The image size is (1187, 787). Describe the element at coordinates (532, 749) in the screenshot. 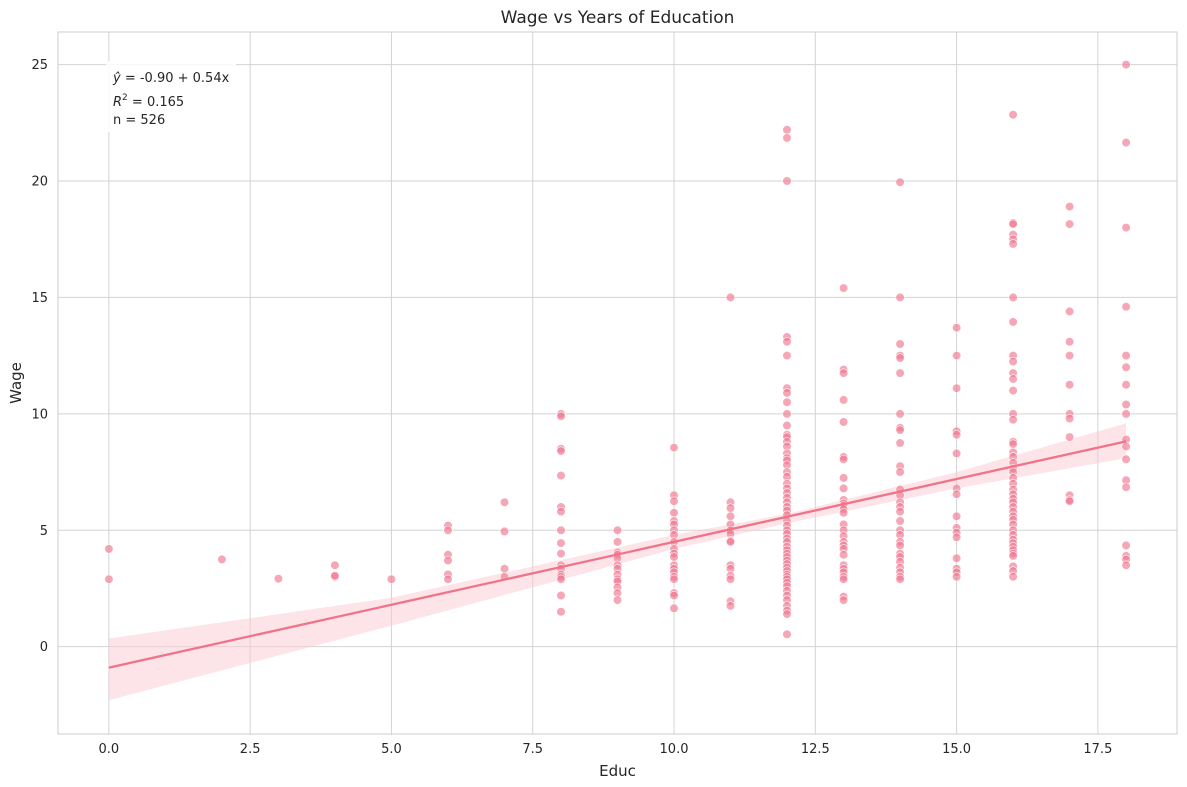

I see `x-tick-label: 7.5` at that location.